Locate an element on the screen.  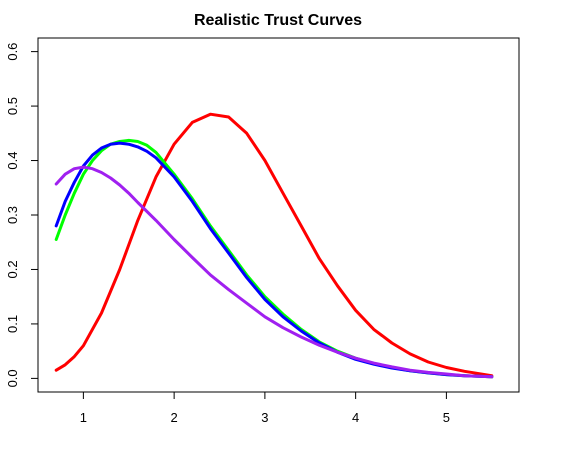
y-tick-label: 0.4 is located at coordinates (12, 160).